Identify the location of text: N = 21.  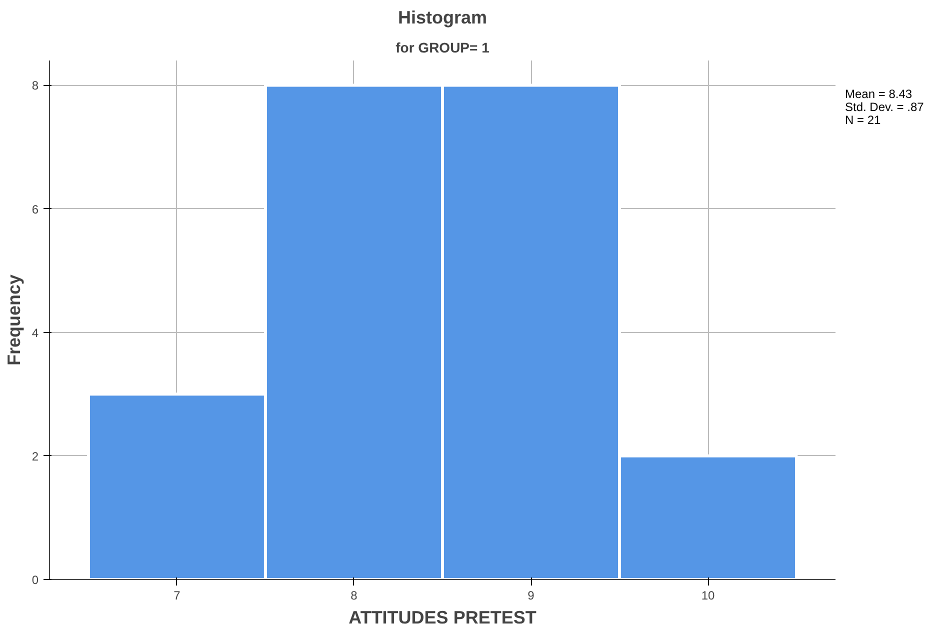
(863, 120).